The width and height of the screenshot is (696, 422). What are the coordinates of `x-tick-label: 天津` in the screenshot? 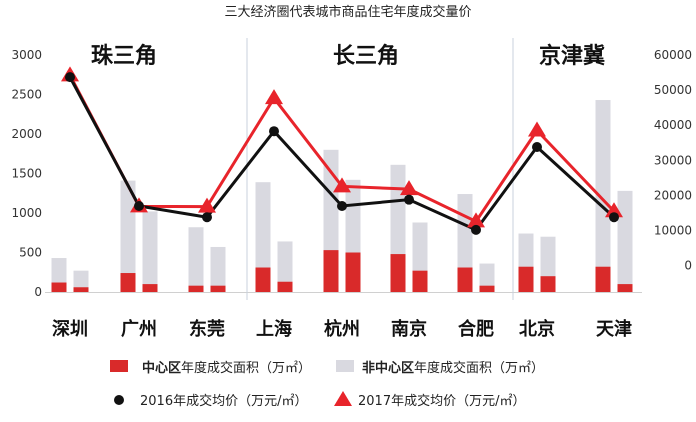 It's located at (614, 329).